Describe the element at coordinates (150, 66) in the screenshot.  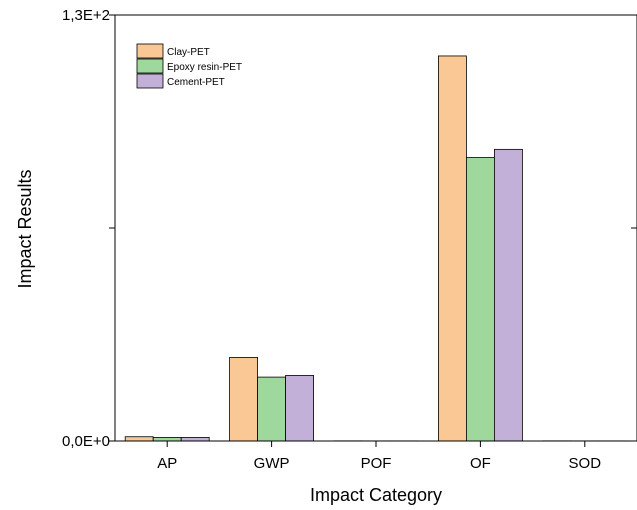
I see `legend-swatch-epoxy-resin-pet` at that location.